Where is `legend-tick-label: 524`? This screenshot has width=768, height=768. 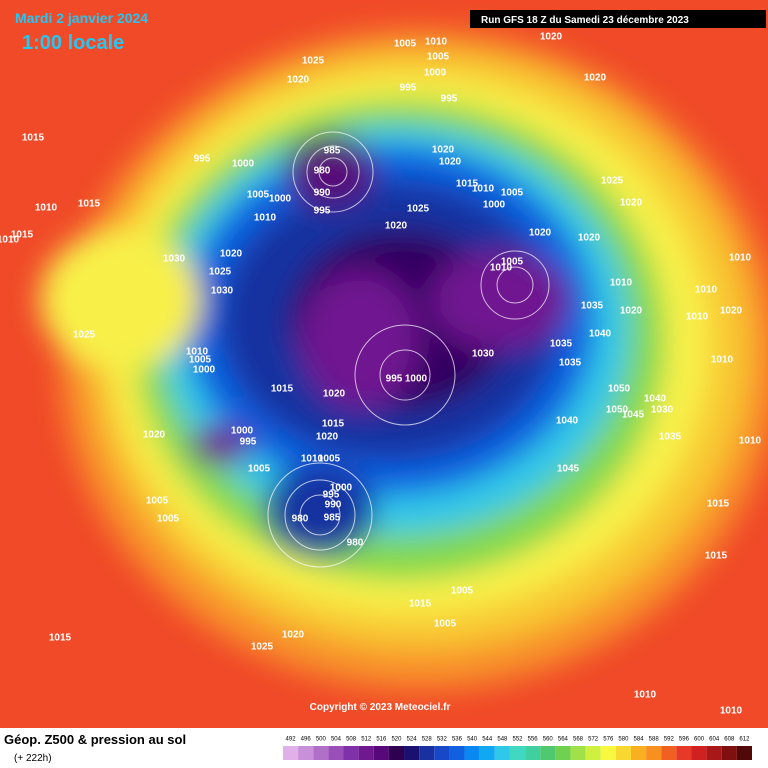
legend-tick-label: 524 is located at coordinates (412, 740).